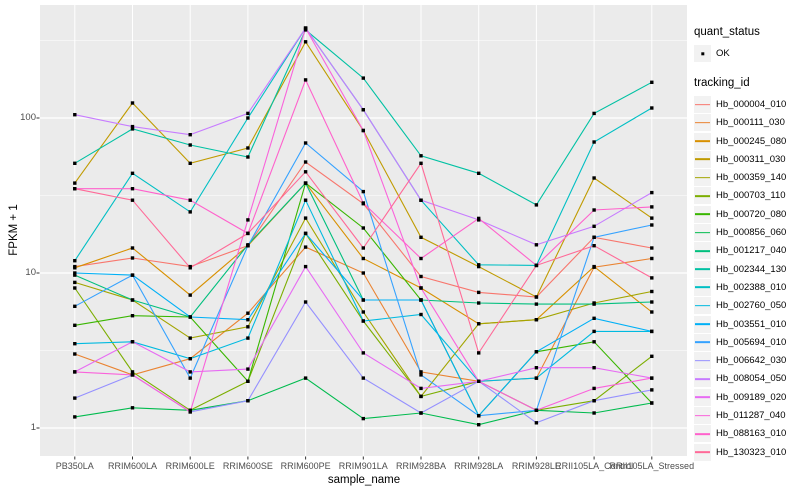  I want to click on x-tick-label: RRIM901LA, so click(363, 466).